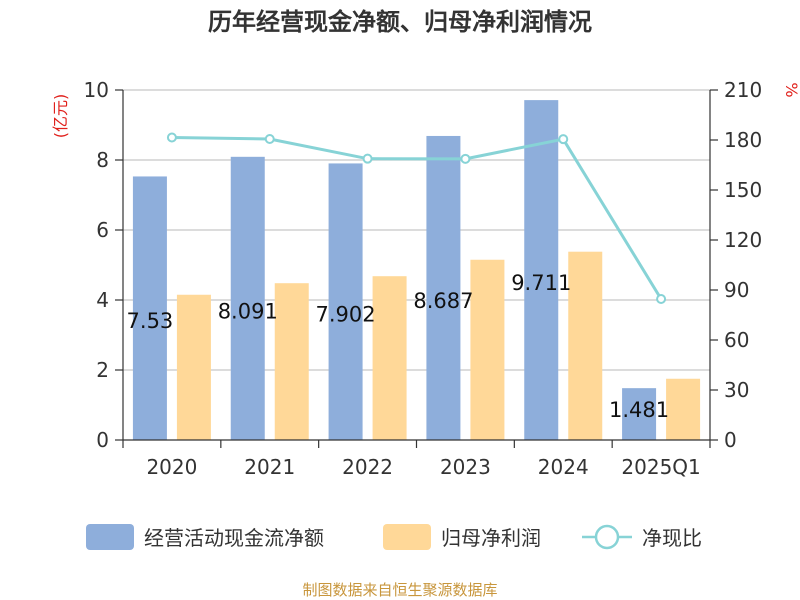  What do you see at coordinates (269, 139) in the screenshot?
I see `ratio-point-2021` at bounding box center [269, 139].